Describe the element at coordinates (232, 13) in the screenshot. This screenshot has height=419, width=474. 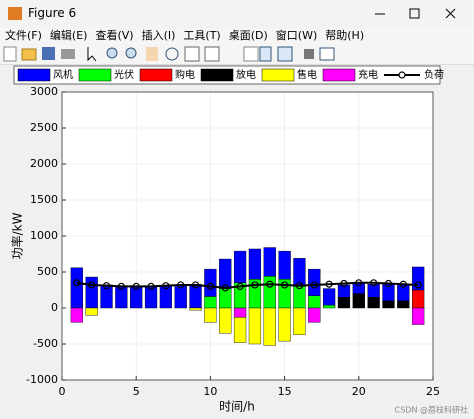
I see `title-icons` at that location.